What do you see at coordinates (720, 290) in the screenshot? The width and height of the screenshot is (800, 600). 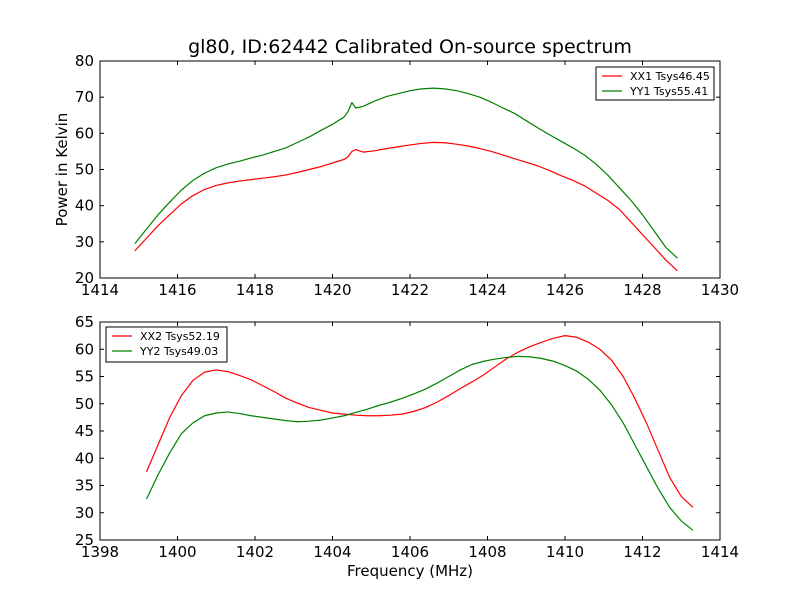 I see `top-x-tick-label: 1430` at bounding box center [720, 290].